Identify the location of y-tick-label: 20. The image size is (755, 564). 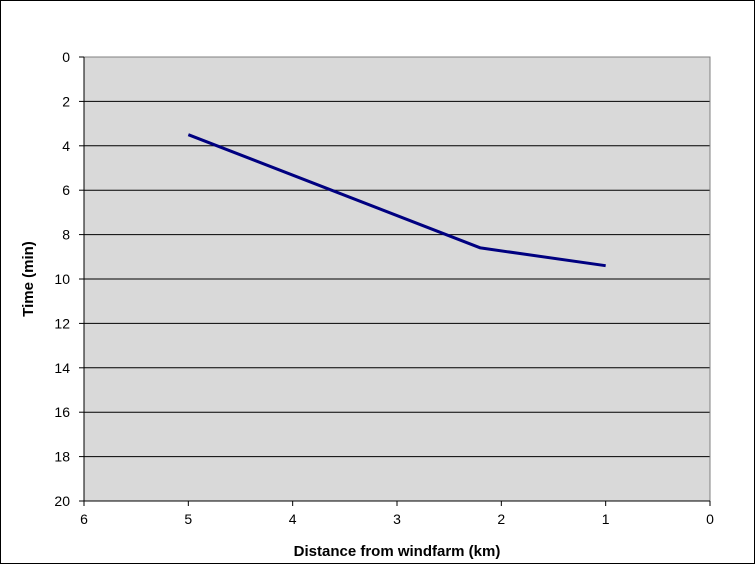
(62, 501).